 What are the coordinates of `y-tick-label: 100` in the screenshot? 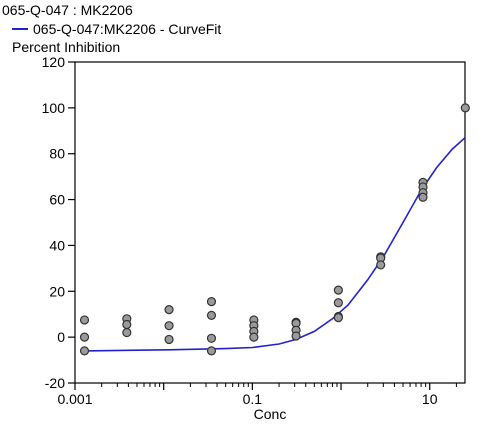 It's located at (54, 108).